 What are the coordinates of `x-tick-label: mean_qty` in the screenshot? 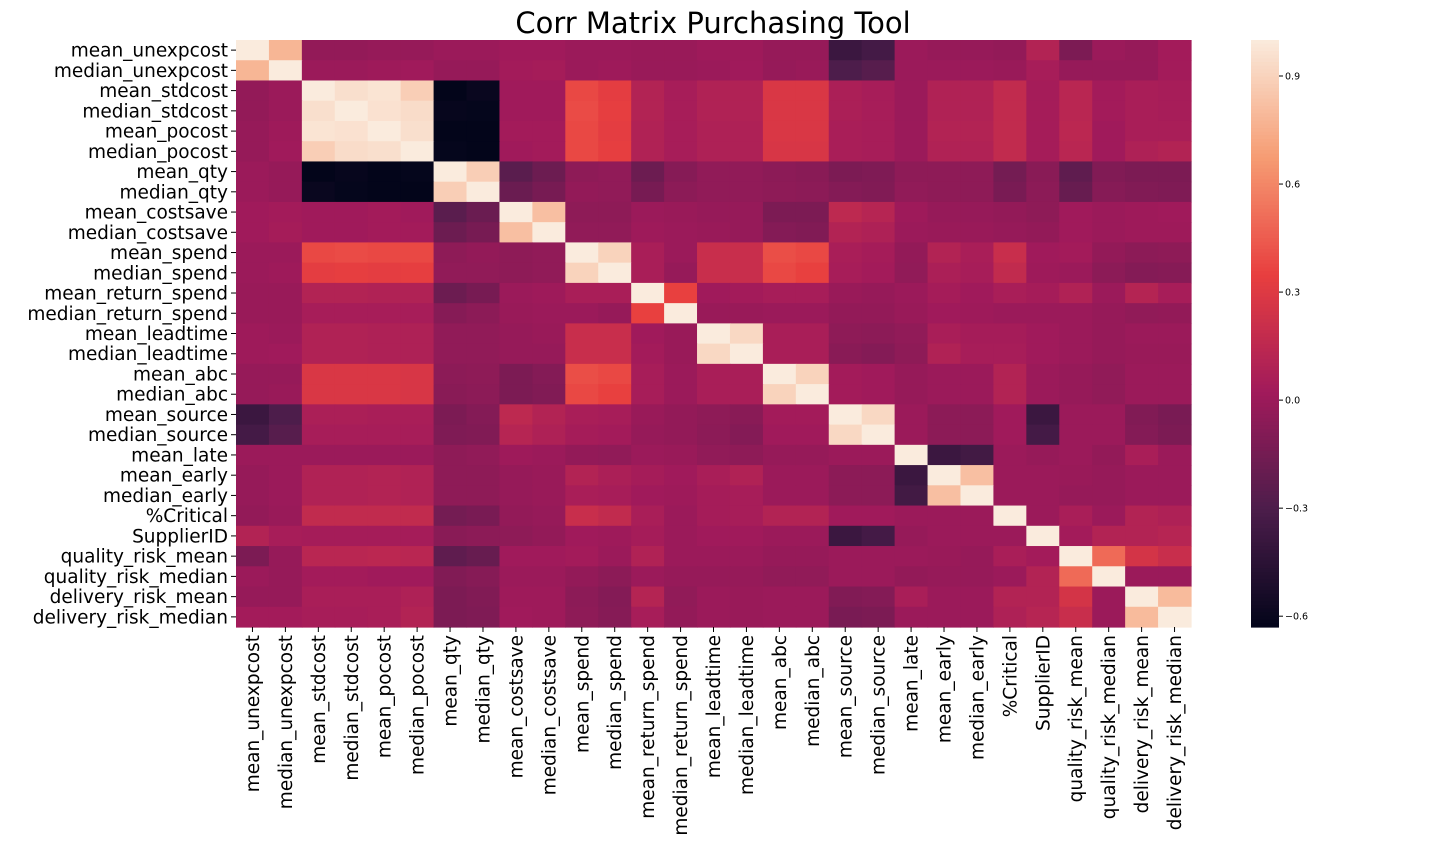 It's located at (451, 681).